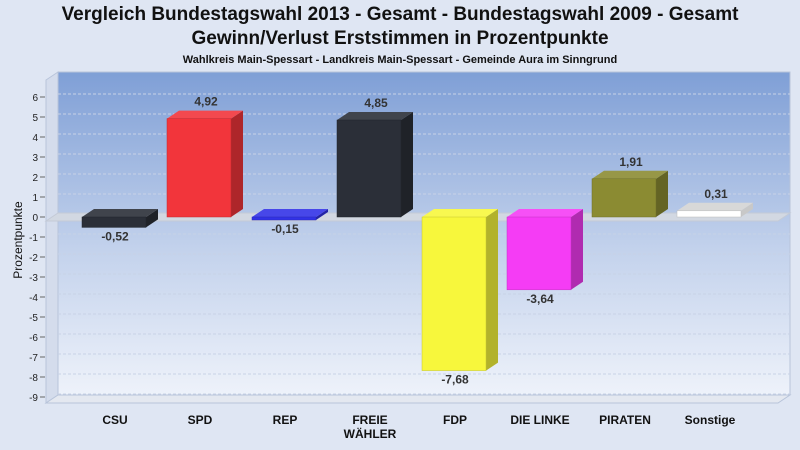  Describe the element at coordinates (35, 118) in the screenshot. I see `y-tick-label: 5` at that location.